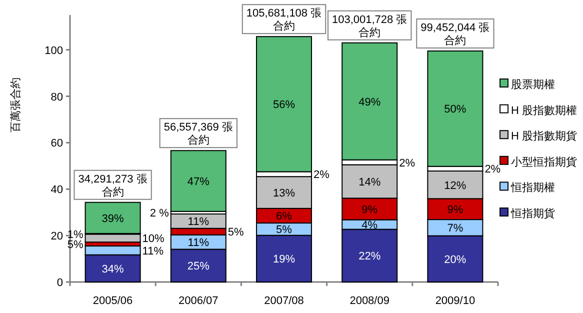 The width and height of the screenshot is (583, 313). What do you see at coordinates (153, 239) in the screenshot?
I see `annotation: 10%` at bounding box center [153, 239].